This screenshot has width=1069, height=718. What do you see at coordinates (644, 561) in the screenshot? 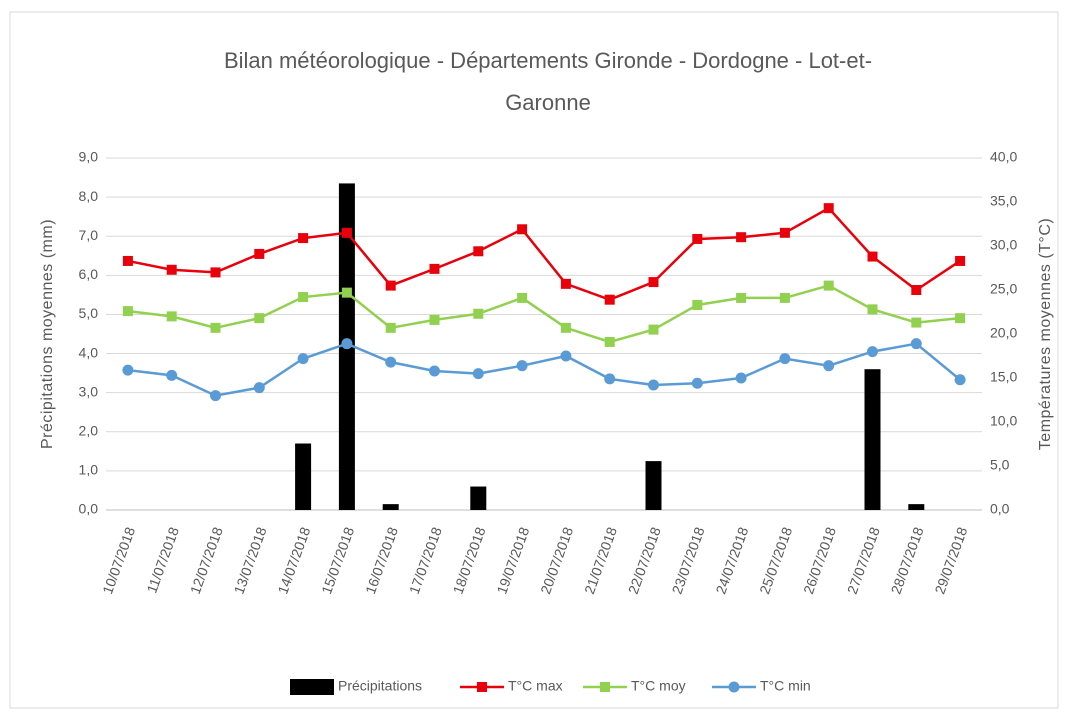
I see `x-tick-label: 22/07/2018` at bounding box center [644, 561].